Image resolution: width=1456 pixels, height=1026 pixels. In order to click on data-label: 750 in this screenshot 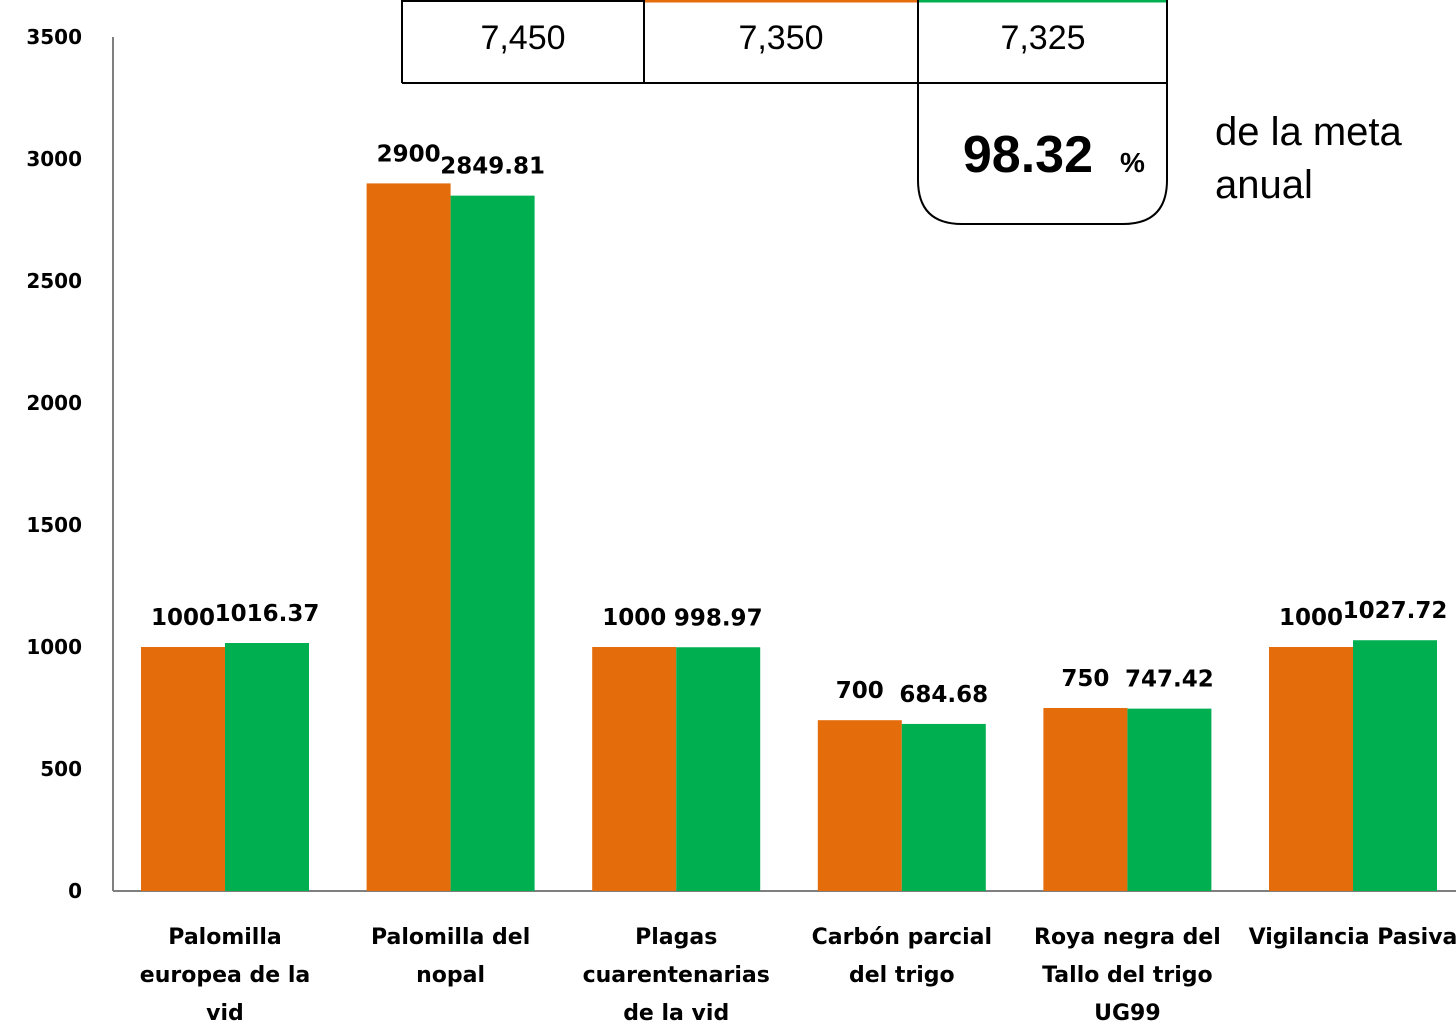, I will do `click(1085, 679)`.